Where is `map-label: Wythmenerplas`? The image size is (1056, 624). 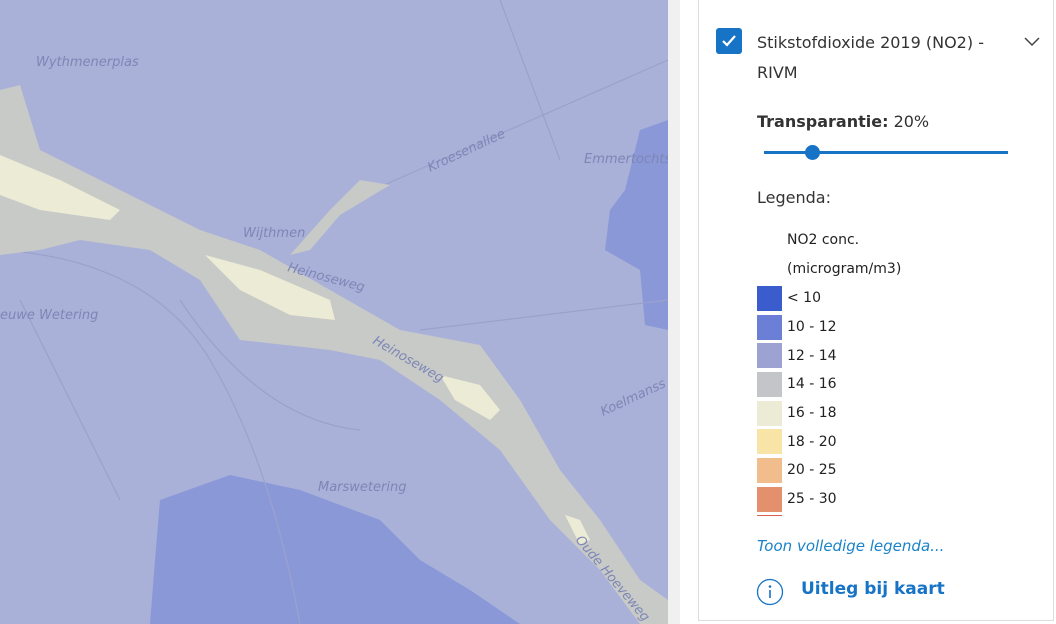 map-label: Wythmenerplas is located at coordinates (87, 62).